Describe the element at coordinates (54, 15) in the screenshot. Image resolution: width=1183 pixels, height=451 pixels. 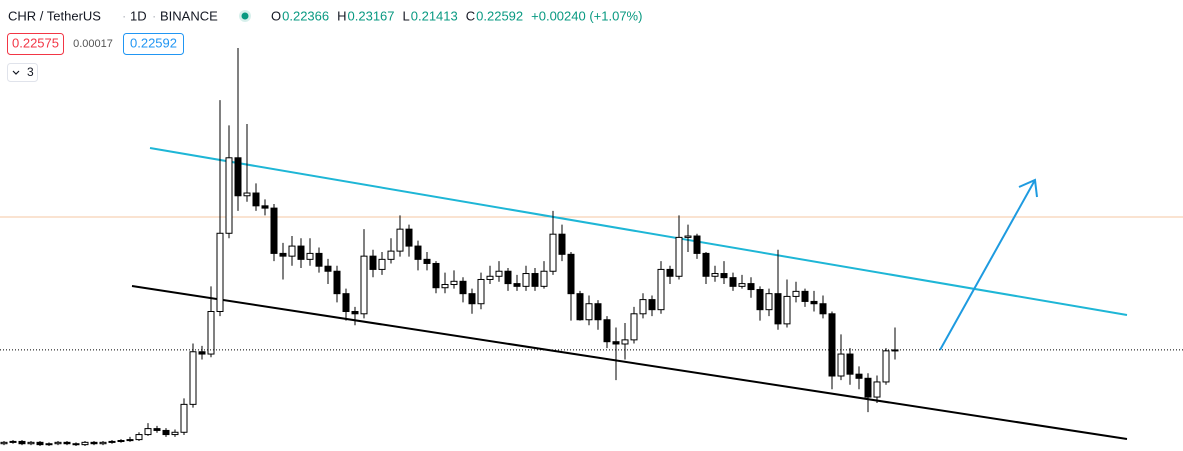
I see `symbol: CHR / TetherUS` at that location.